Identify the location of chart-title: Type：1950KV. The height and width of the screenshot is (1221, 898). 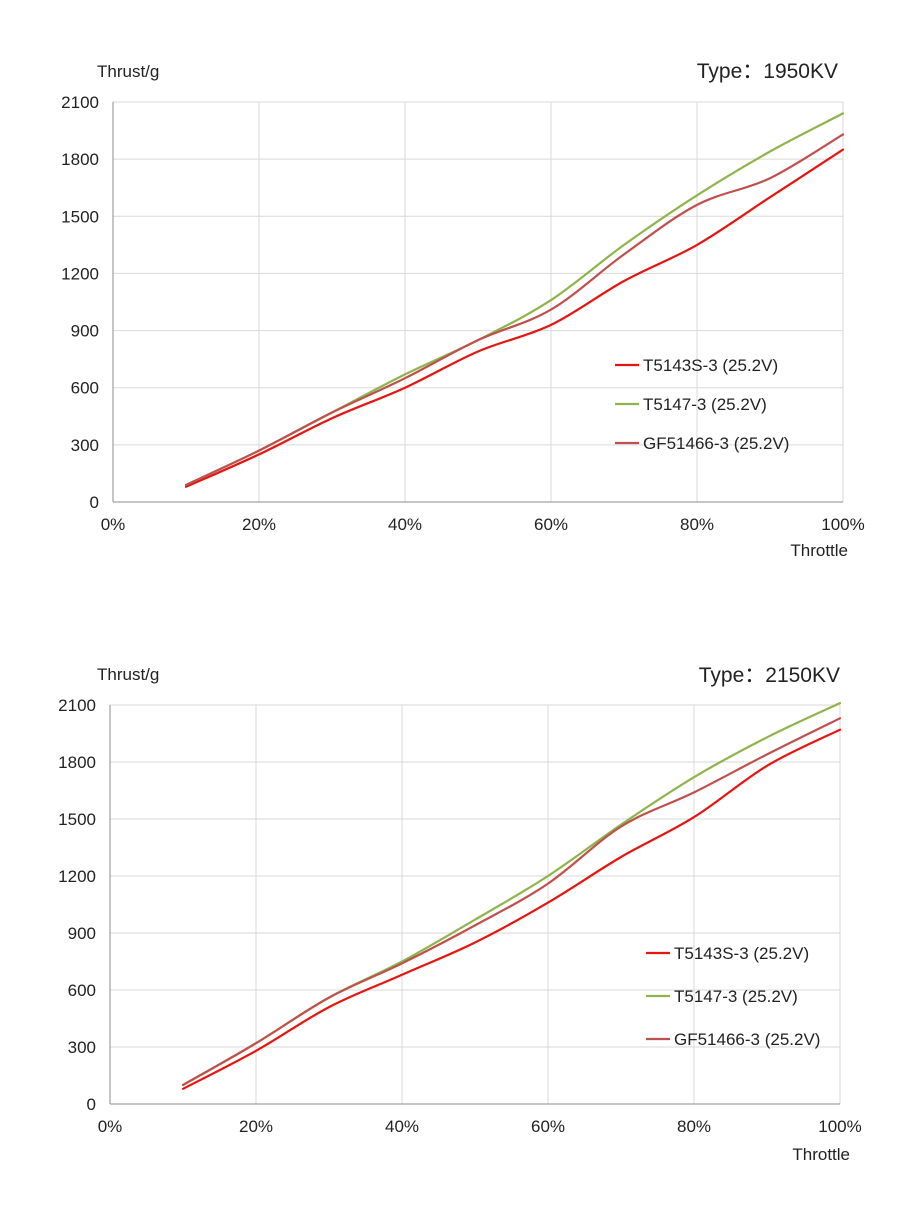
(767, 71).